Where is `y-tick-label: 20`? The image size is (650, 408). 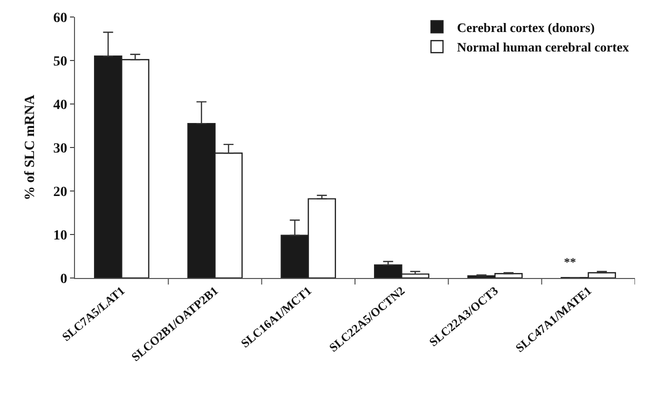
y-tick-label: 20 is located at coordinates (60, 192).